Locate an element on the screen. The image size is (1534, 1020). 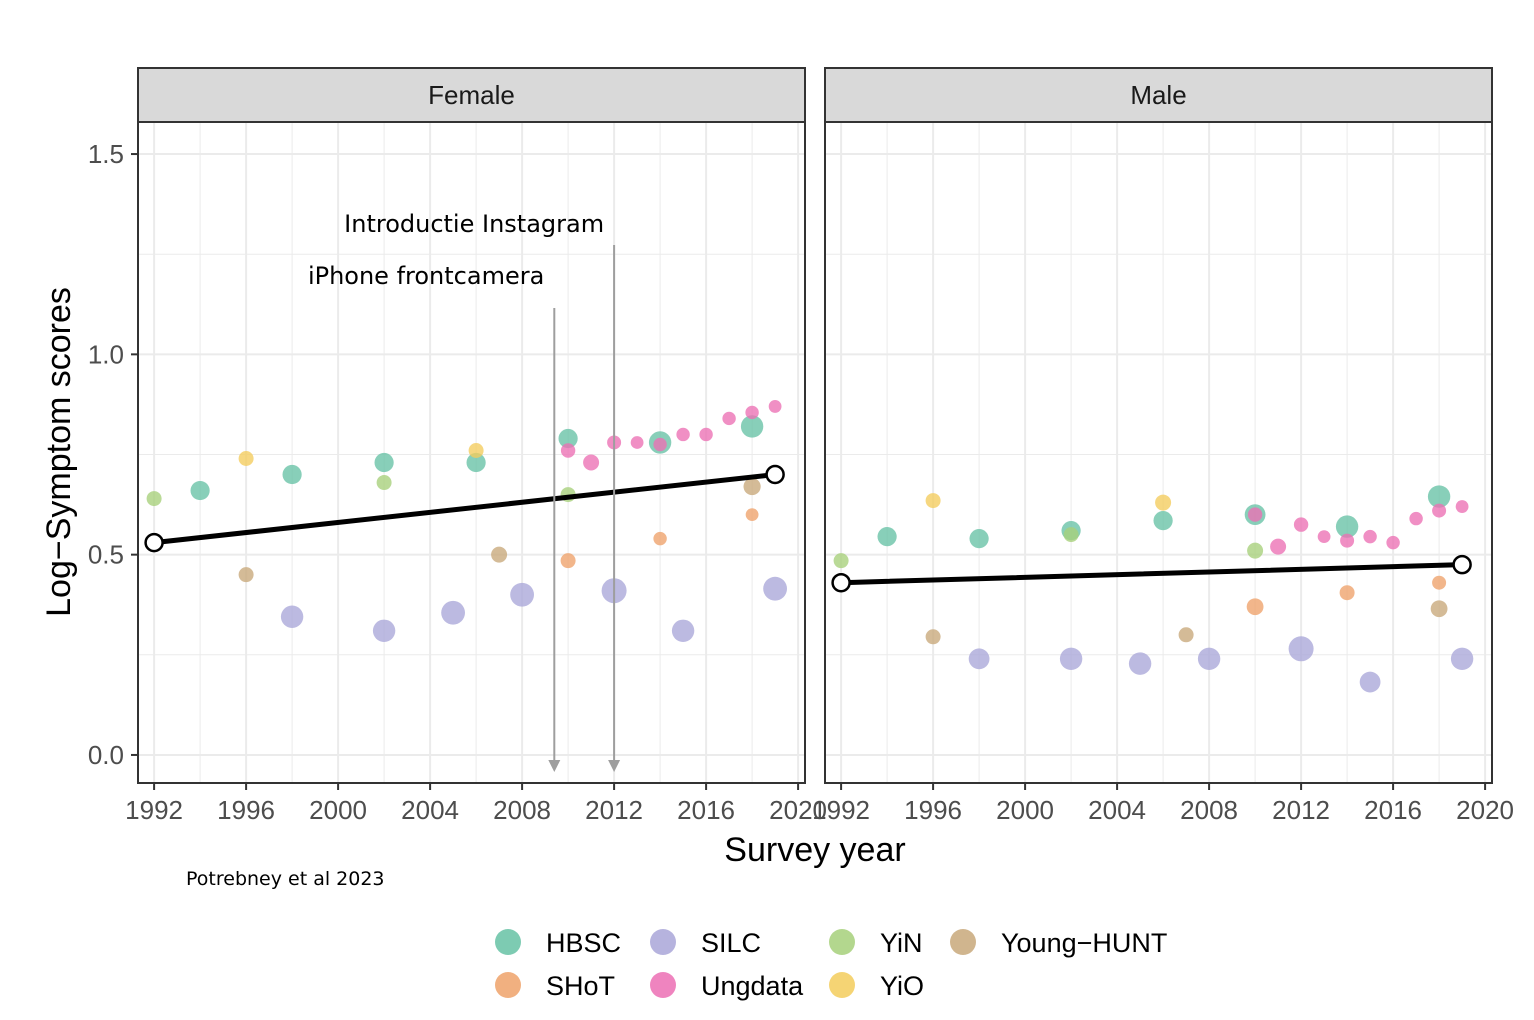
legend-item-hbsc: HBSC is located at coordinates (558, 943).